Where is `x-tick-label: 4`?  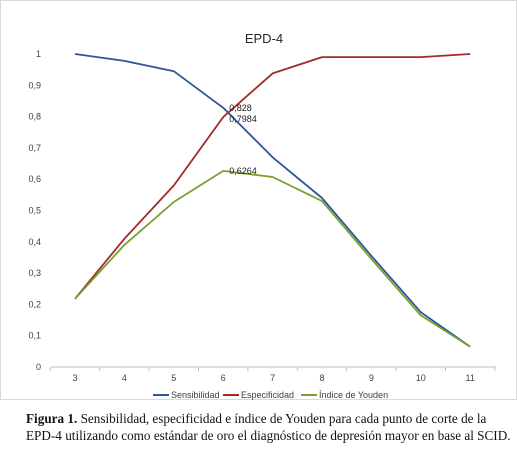
x-tick-label: 4 is located at coordinates (124, 378).